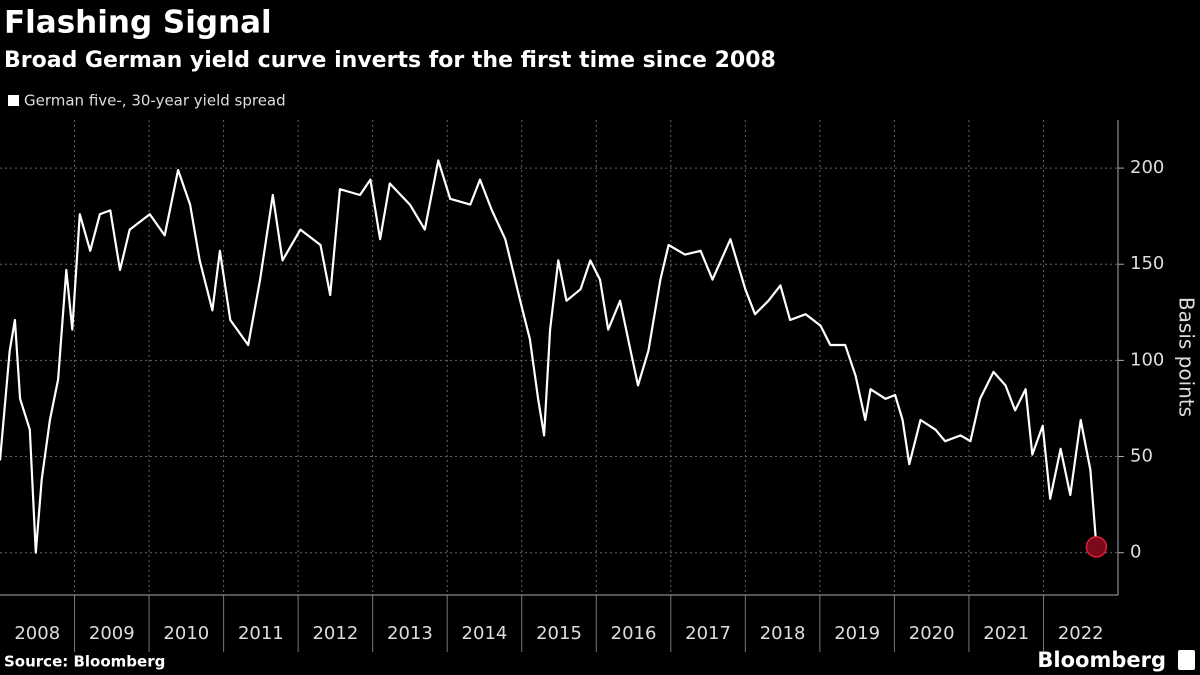  What do you see at coordinates (932, 633) in the screenshot?
I see `x-tick-label: 2020` at bounding box center [932, 633].